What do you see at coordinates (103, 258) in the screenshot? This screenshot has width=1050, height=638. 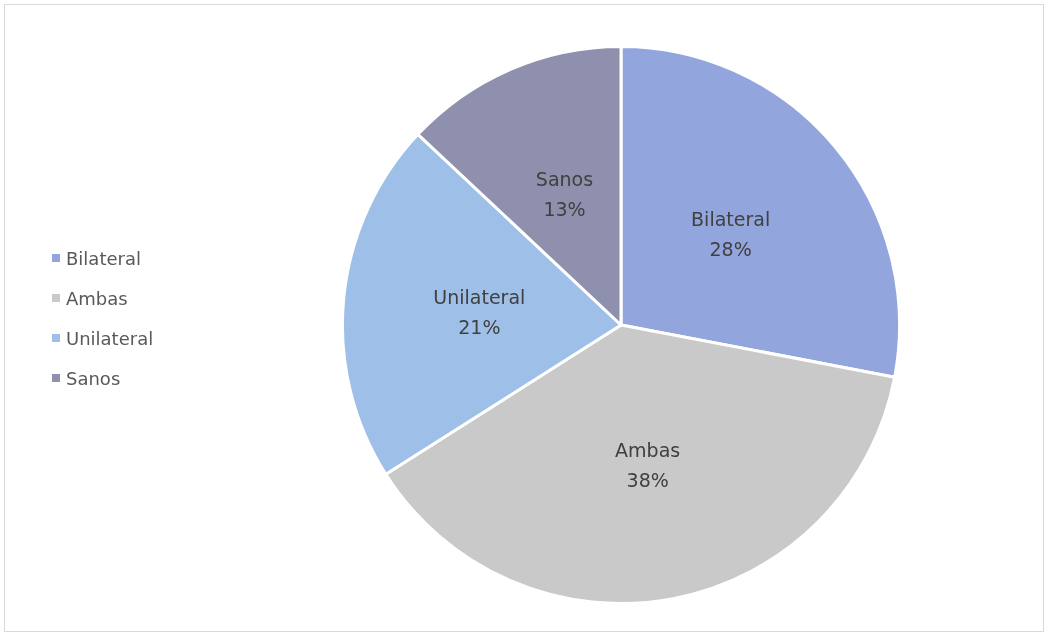 I see `legend-label: Bilateral` at bounding box center [103, 258].